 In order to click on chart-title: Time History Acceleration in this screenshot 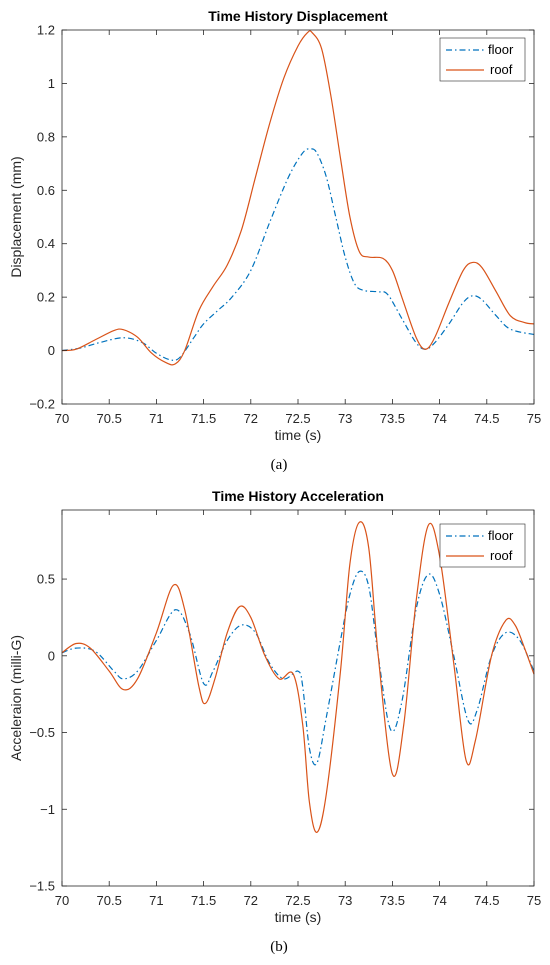, I will do `click(298, 496)`.